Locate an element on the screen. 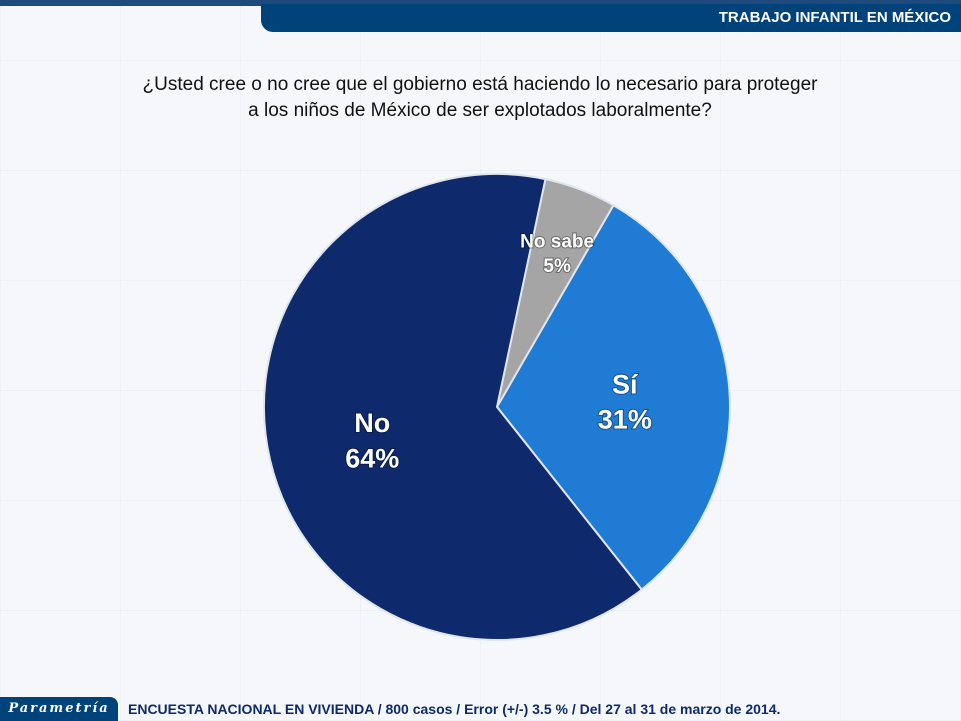  data-label-category: Sí is located at coordinates (625, 385).